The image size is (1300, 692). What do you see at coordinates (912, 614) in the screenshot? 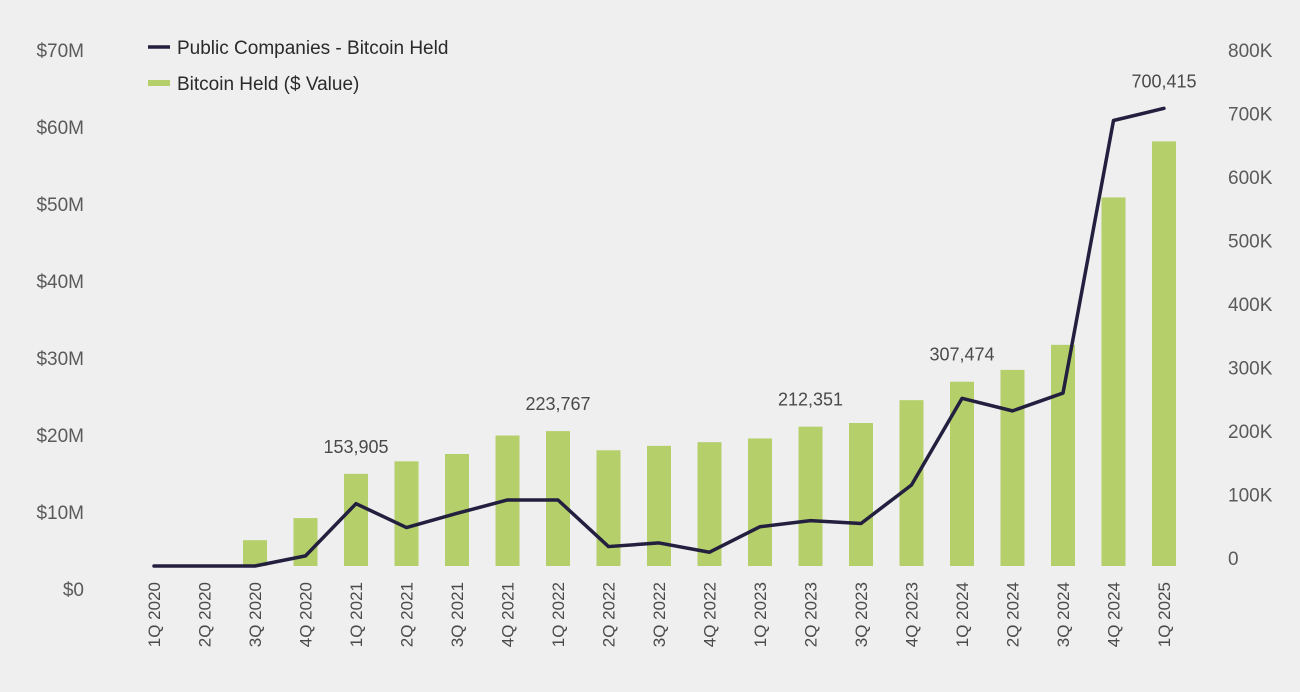
I see `category-label: 4Q 2023` at bounding box center [912, 614].